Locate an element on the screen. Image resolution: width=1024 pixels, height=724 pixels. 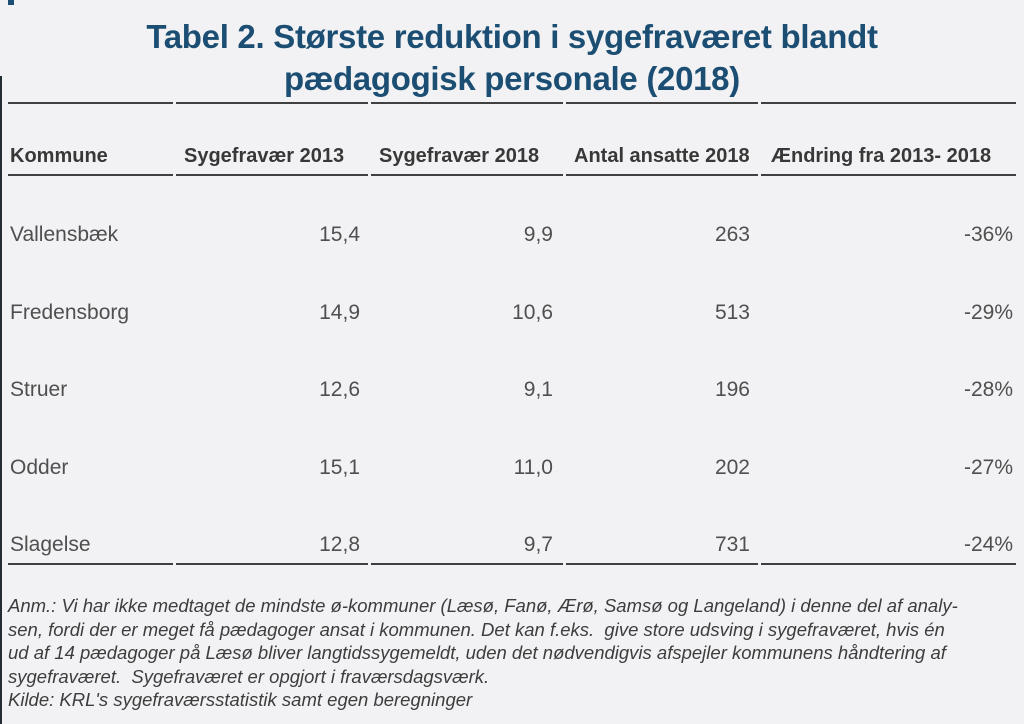
table-row: Struer 12,6 9,1 196 -28% is located at coordinates (512, 369).